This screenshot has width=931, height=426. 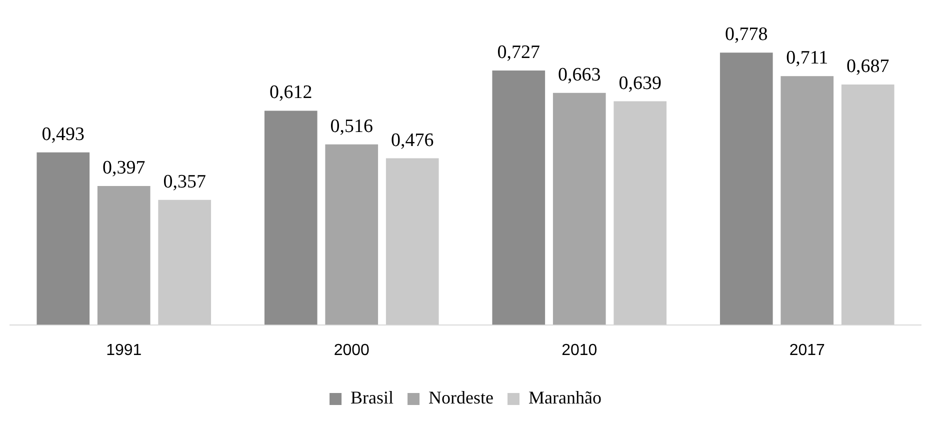 What do you see at coordinates (565, 398) in the screenshot?
I see `legend-label: Maranhão` at bounding box center [565, 398].